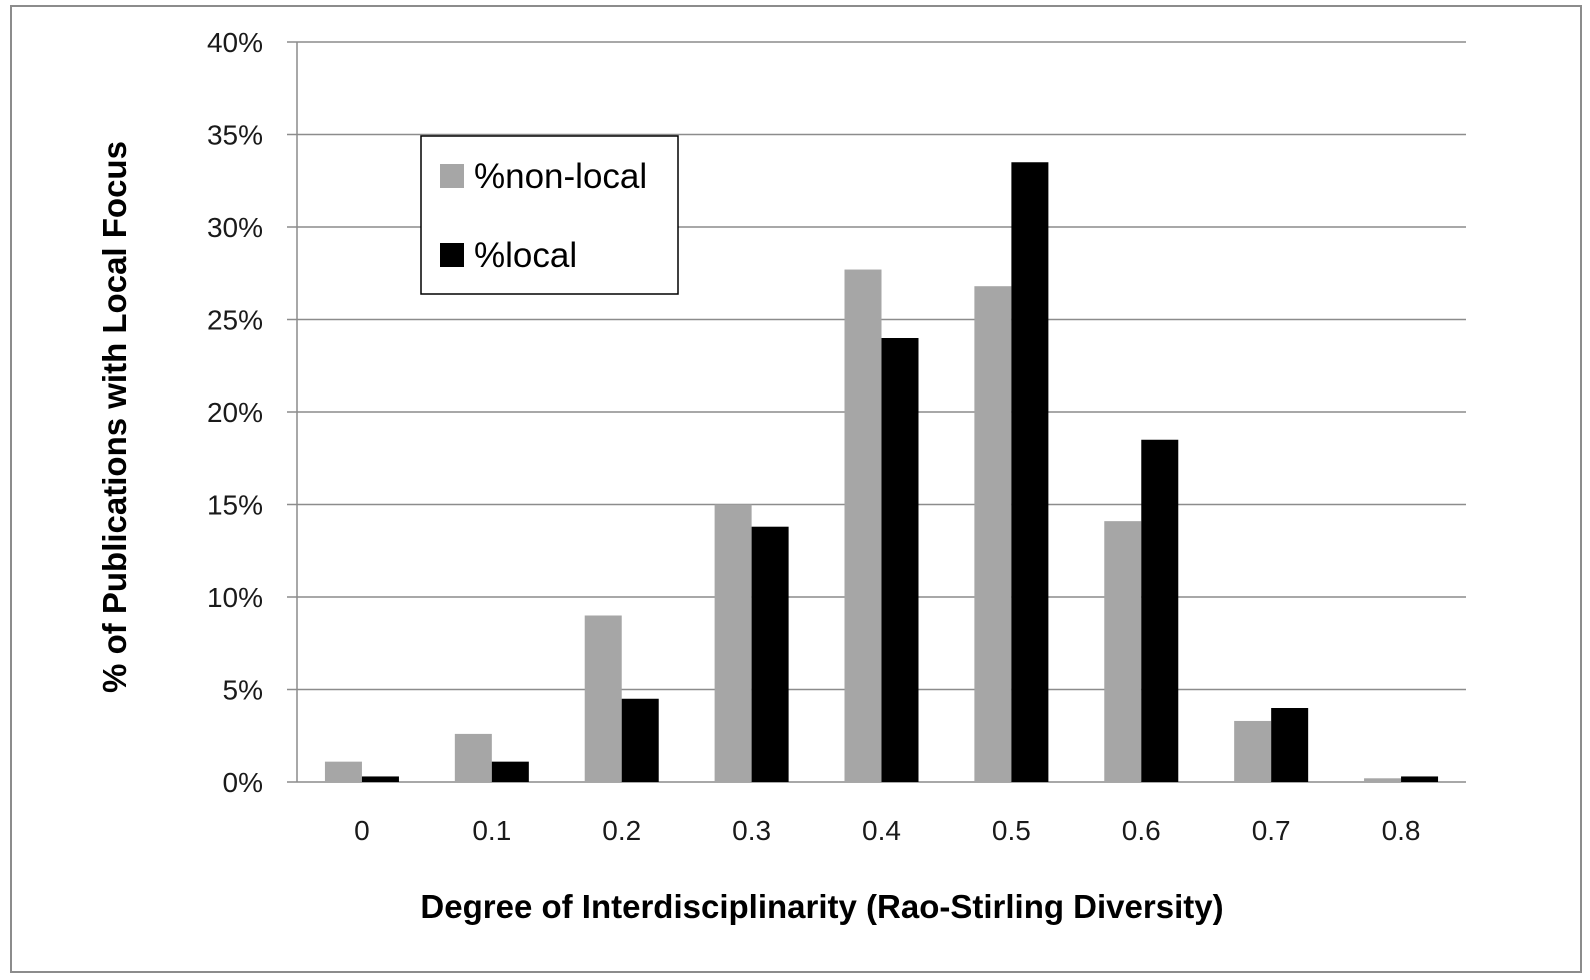 The image size is (1590, 980). I want to click on y-tick-label: 20%, so click(235, 412).